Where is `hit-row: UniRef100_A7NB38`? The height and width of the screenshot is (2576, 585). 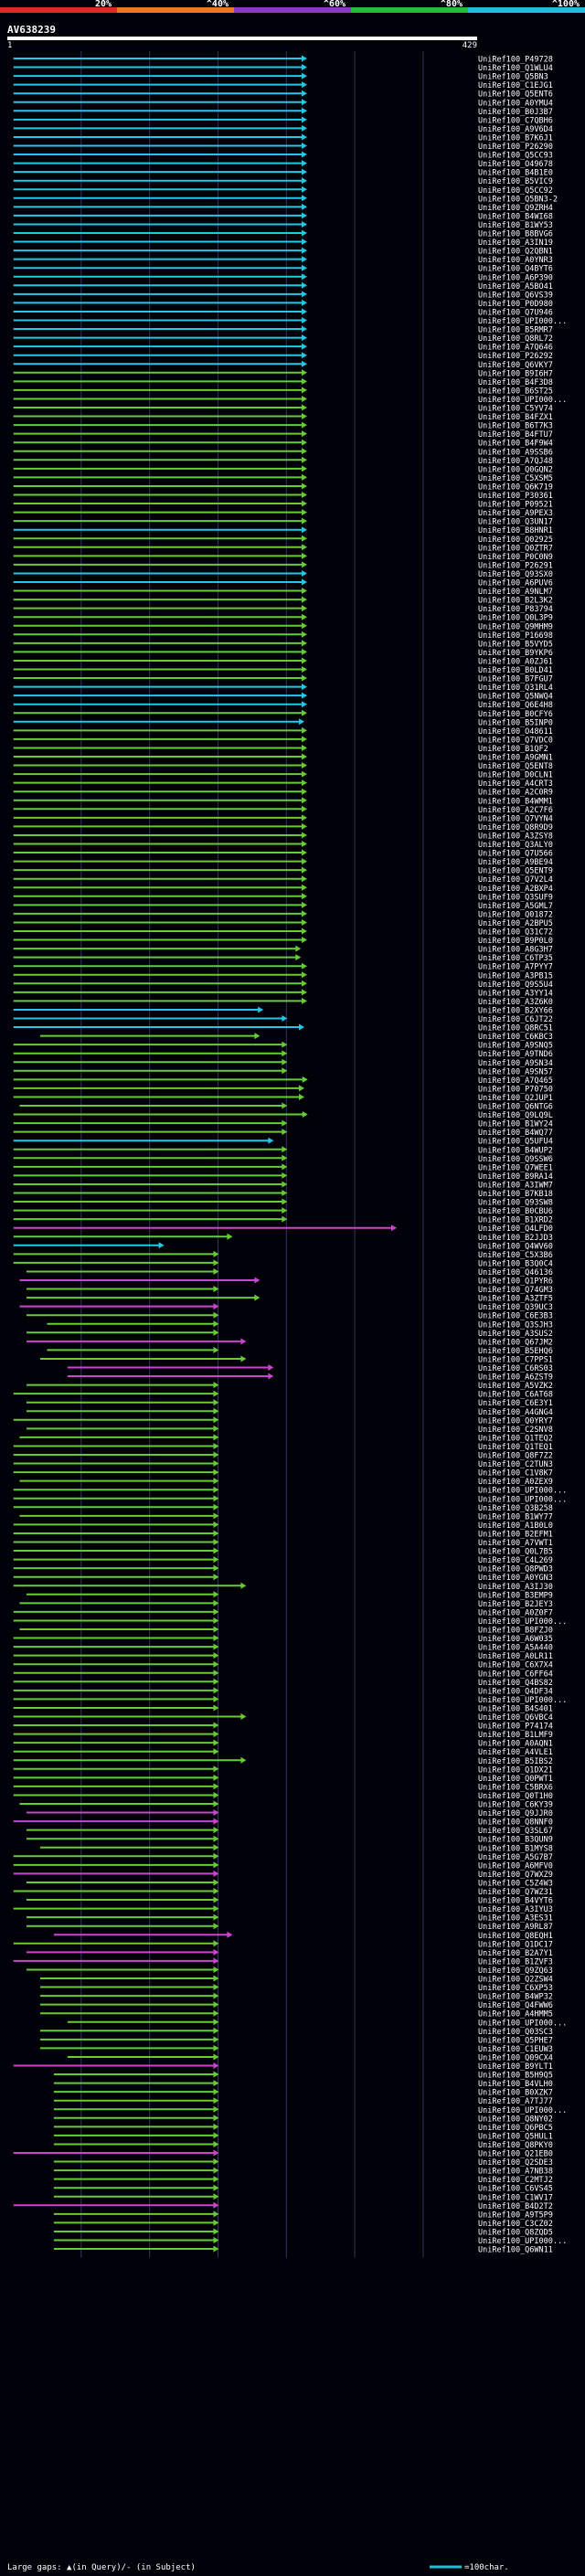
hit-row: UniRef100_A7NB38 is located at coordinates (303, 2172).